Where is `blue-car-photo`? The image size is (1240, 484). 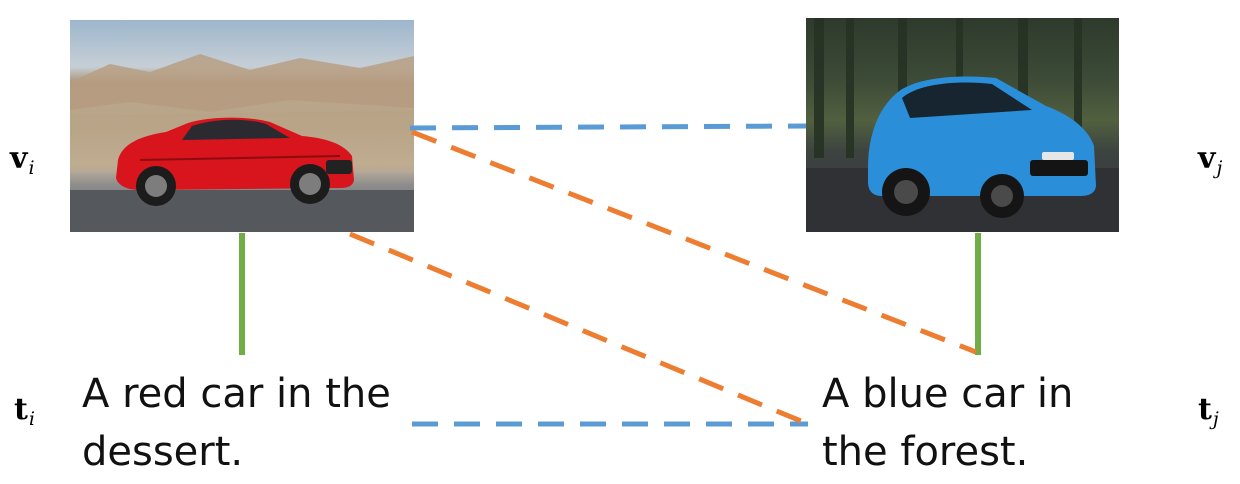
blue-car-photo is located at coordinates (962, 125).